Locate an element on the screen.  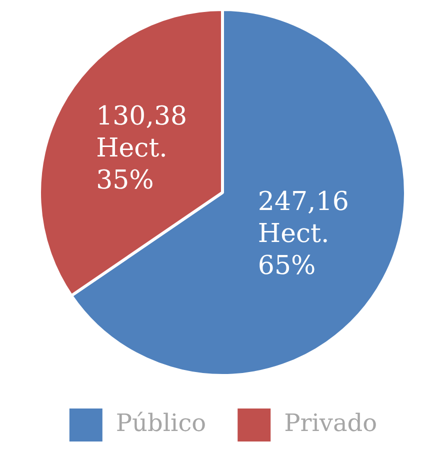
legend-label: Privado is located at coordinates (331, 423).